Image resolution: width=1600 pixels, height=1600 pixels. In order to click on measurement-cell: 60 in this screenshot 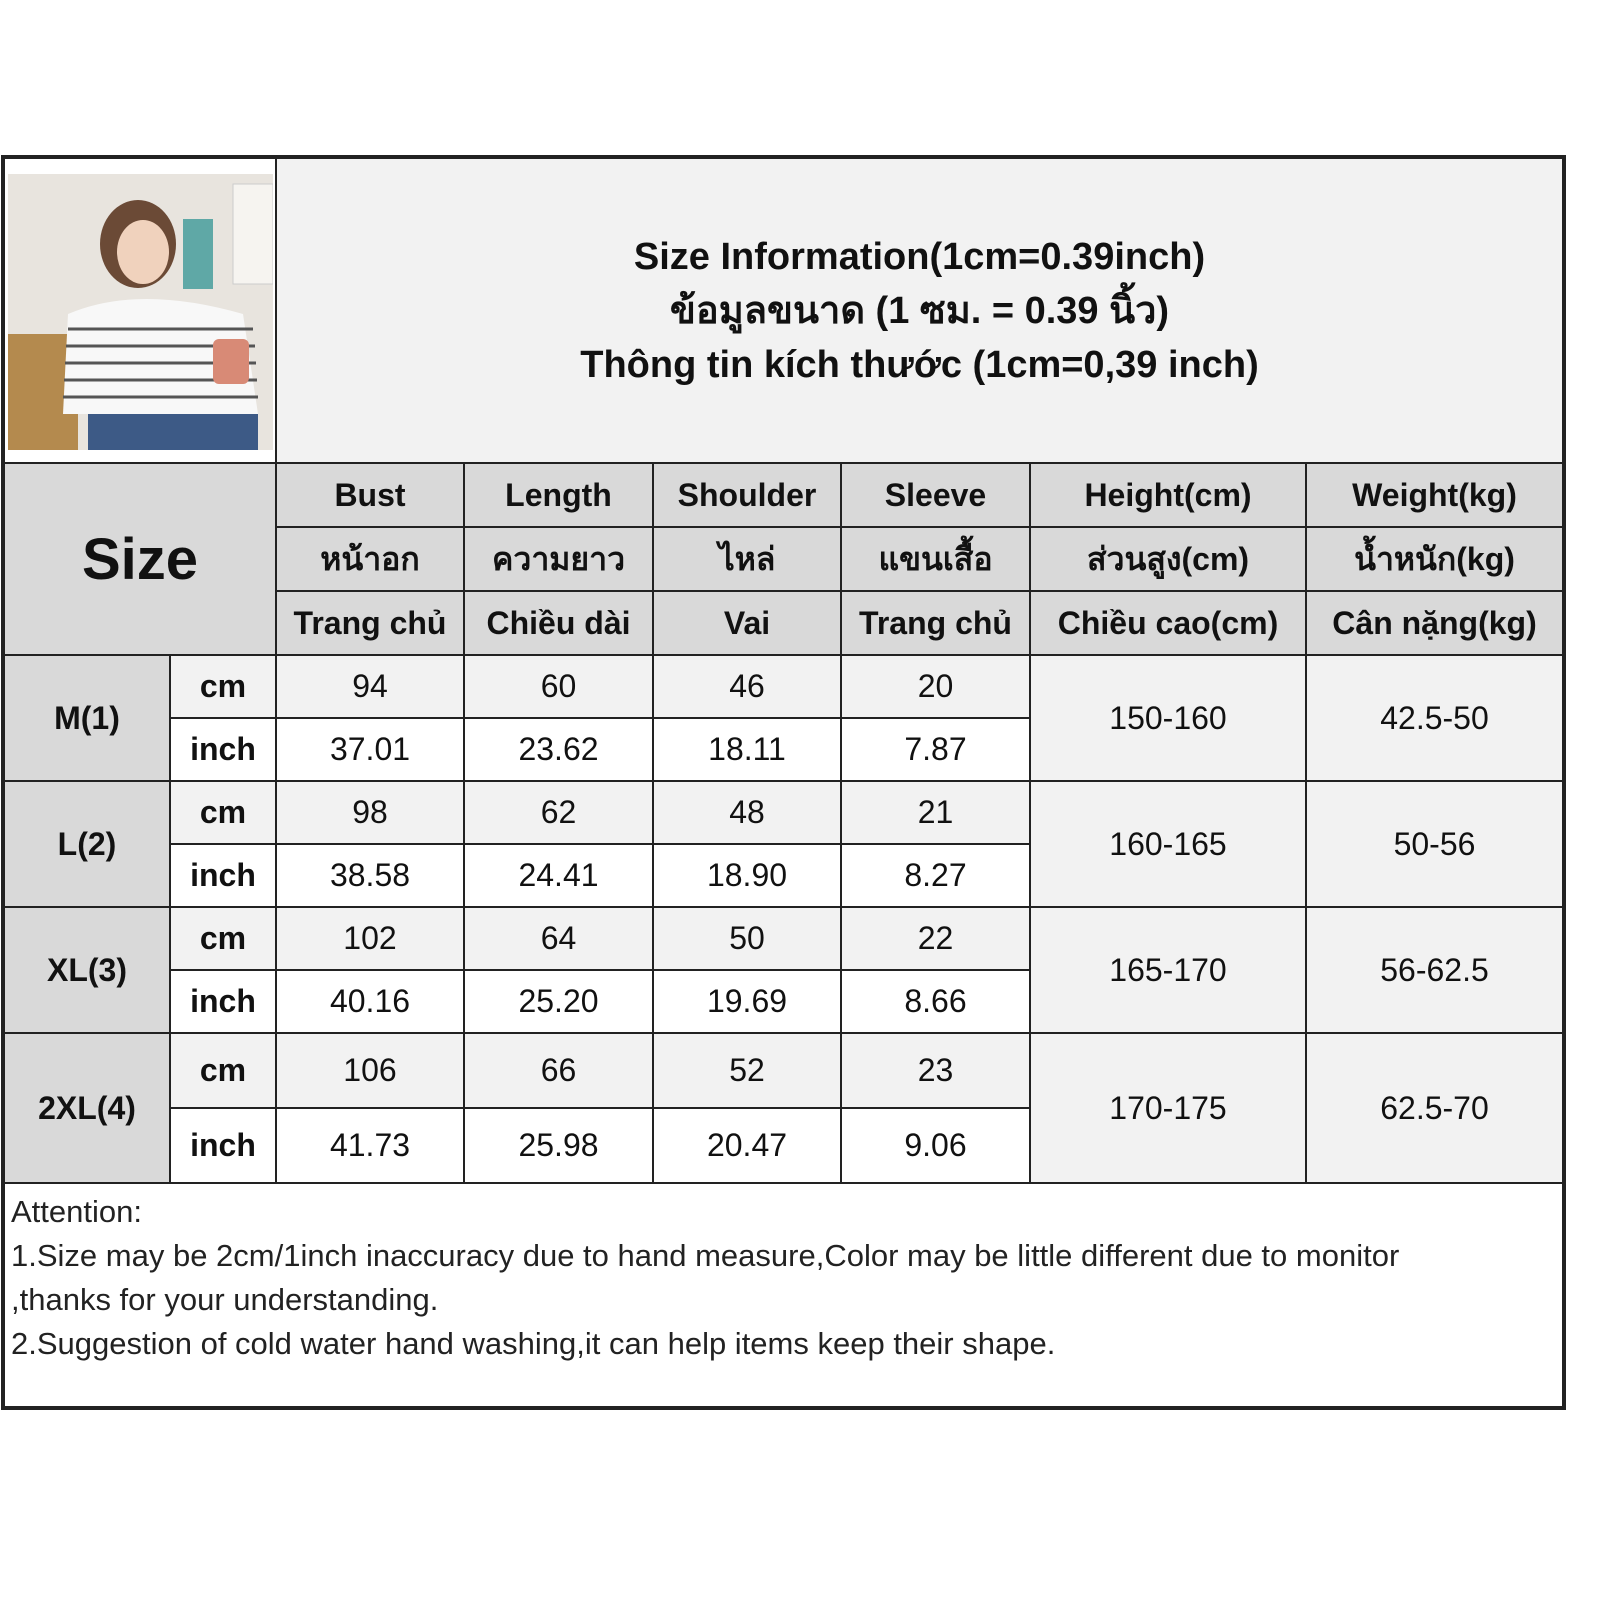, I will do `click(558, 686)`.